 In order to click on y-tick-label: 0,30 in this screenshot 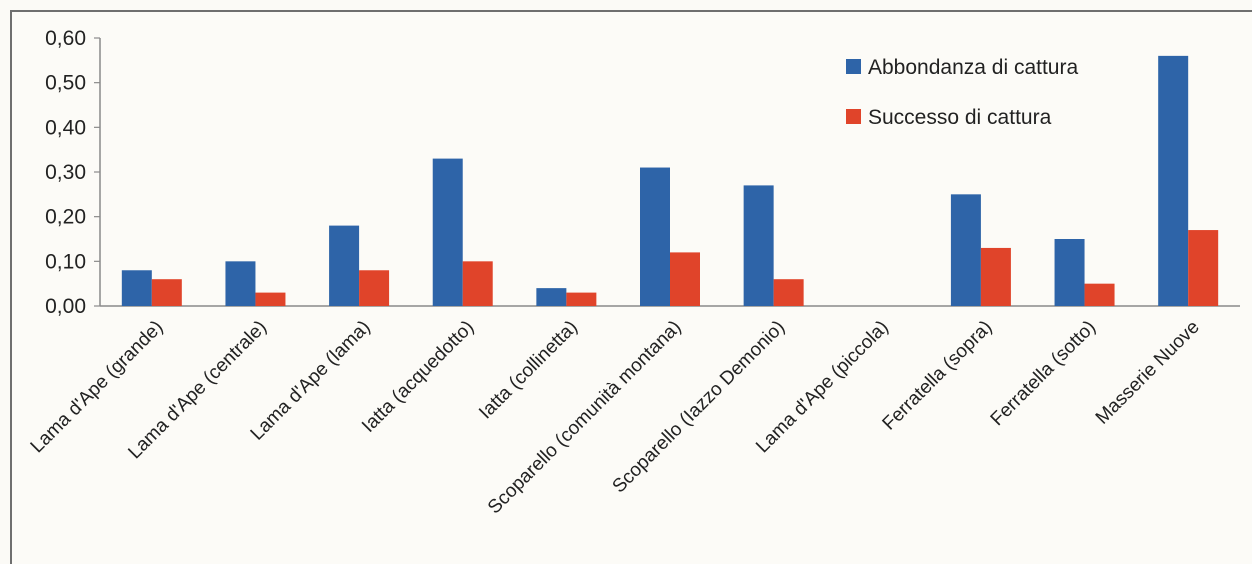, I will do `click(65, 172)`.